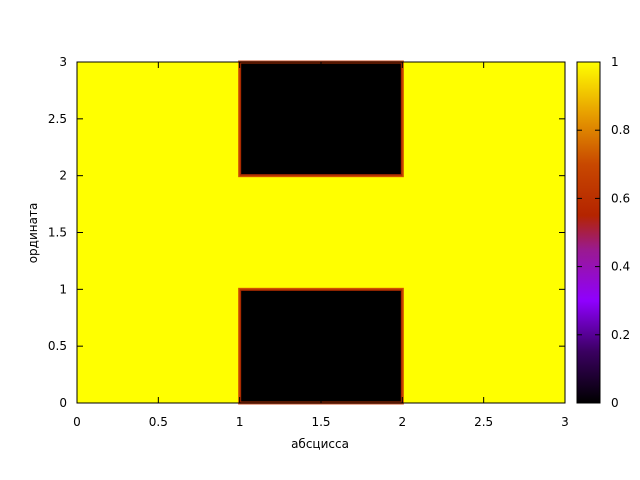 The width and height of the screenshot is (640, 480). Describe the element at coordinates (620, 335) in the screenshot. I see `colorbar-tick-label: 0.2` at that location.